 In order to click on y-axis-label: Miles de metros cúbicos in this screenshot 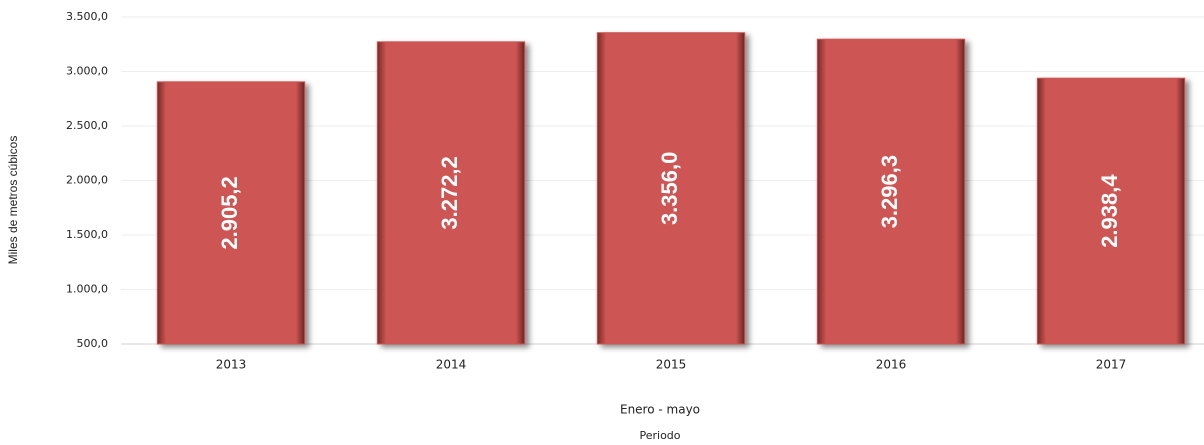, I will do `click(13, 200)`.